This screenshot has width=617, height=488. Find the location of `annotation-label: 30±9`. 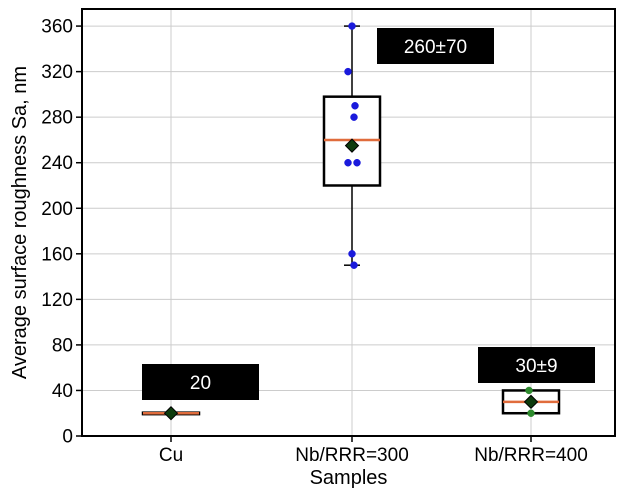

annotation-label: 30±9 is located at coordinates (536, 366).